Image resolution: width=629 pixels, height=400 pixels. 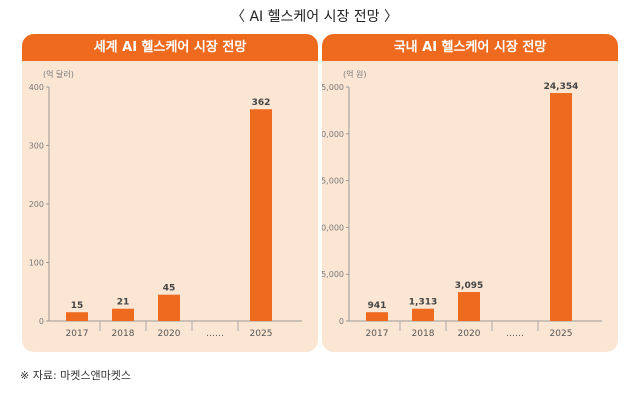 I want to click on domestic-x-tick-label: 2017, so click(x=377, y=334).